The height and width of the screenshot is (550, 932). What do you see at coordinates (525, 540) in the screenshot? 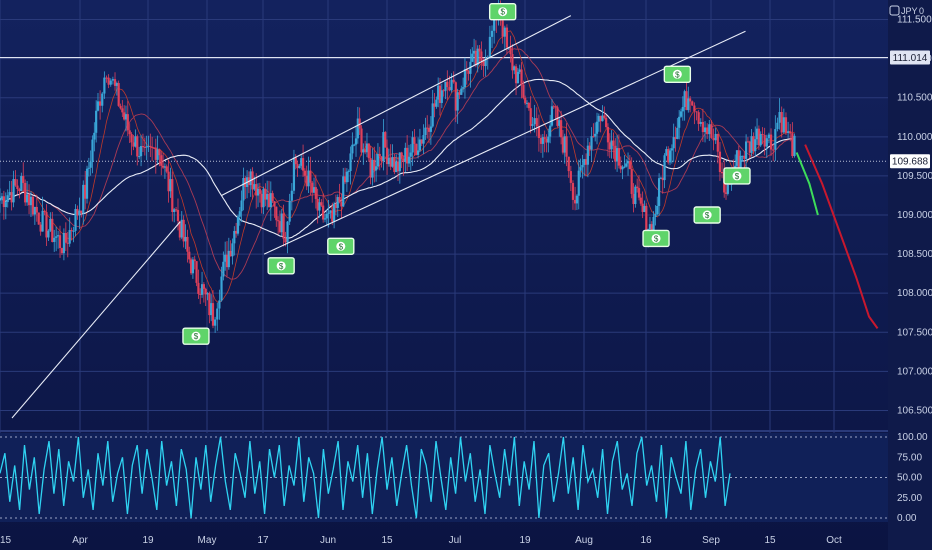
I see `x-tick-label: 19` at bounding box center [525, 540].